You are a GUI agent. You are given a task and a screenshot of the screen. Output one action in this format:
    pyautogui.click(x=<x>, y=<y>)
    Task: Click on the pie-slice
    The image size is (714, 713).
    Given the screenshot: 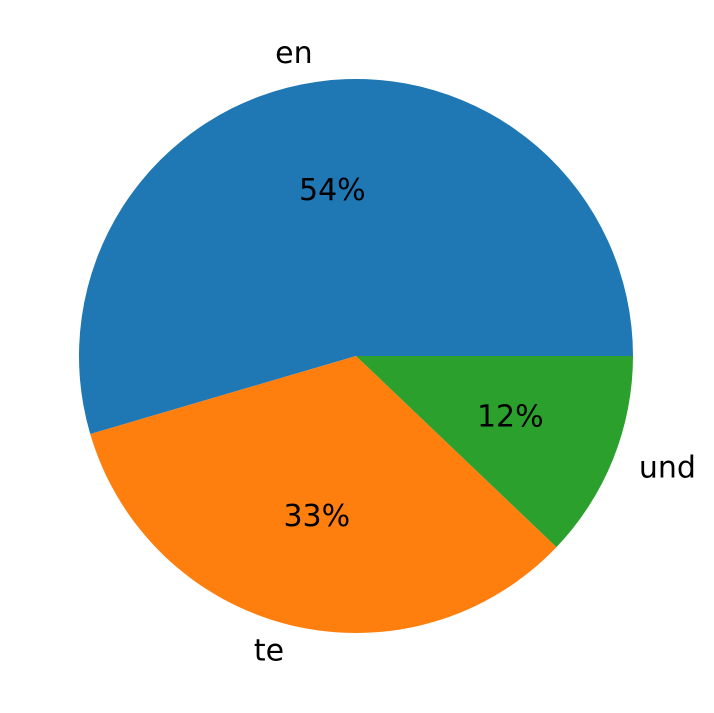 What is the action you would take?
    pyautogui.click(x=494, y=452)
    